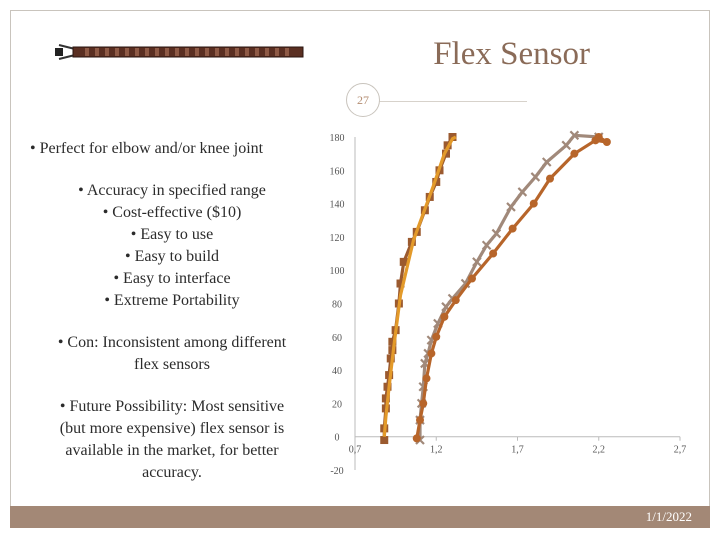 The height and width of the screenshot is (540, 720). What do you see at coordinates (337, 271) in the screenshot?
I see `y-tick-label: 100` at bounding box center [337, 271].